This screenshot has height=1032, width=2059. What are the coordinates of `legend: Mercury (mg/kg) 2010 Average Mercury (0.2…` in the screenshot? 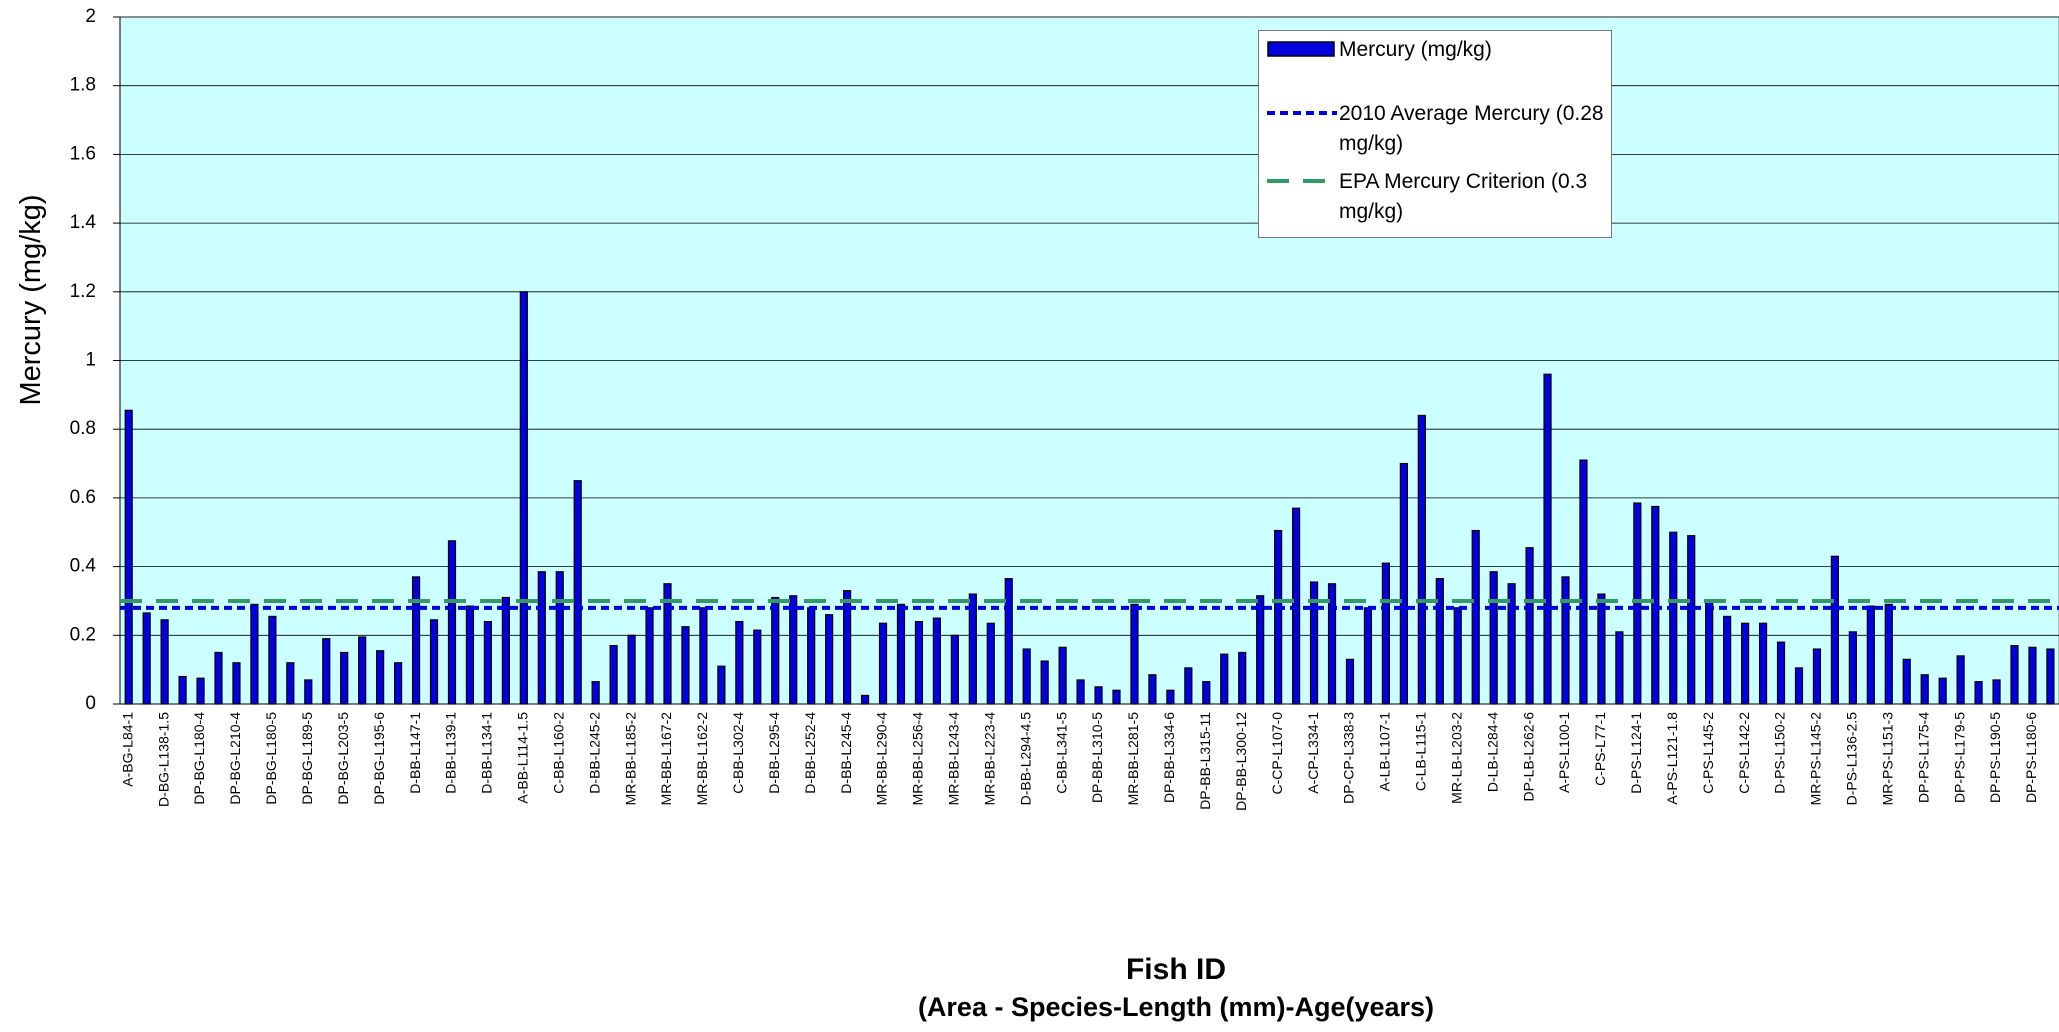 It's located at (1435, 134).